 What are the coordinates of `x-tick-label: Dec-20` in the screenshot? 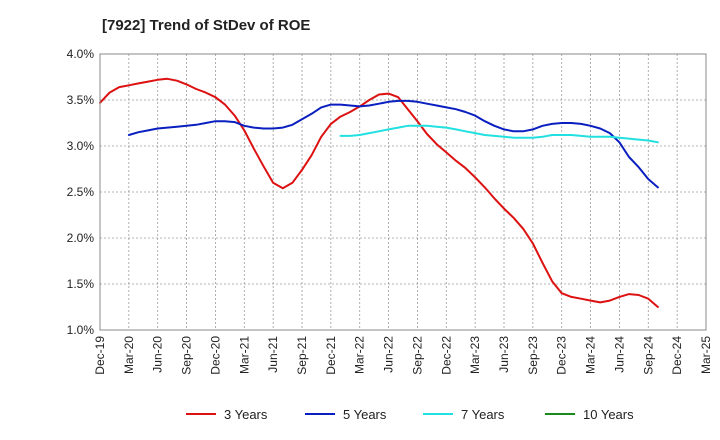 It's located at (215, 355).